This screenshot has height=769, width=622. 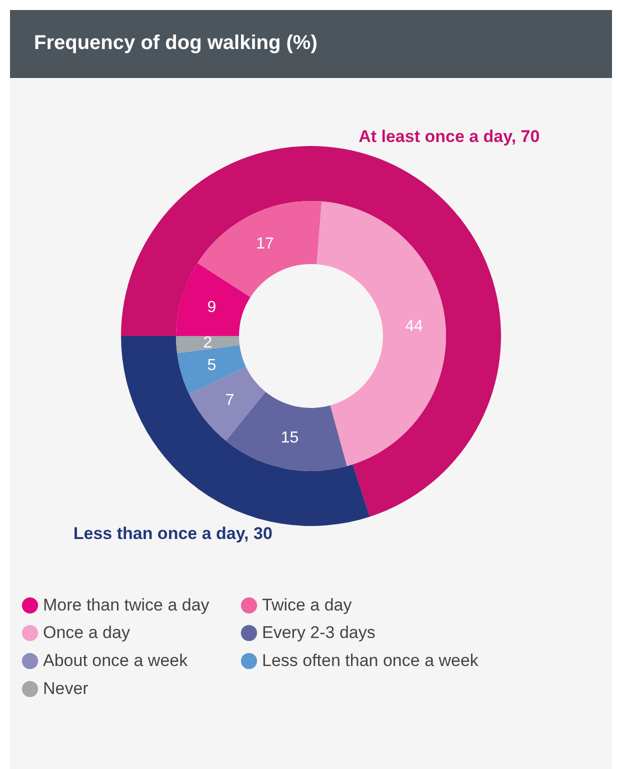 I want to click on chart-title: Frequency of dog walking (%), so click(x=311, y=44).